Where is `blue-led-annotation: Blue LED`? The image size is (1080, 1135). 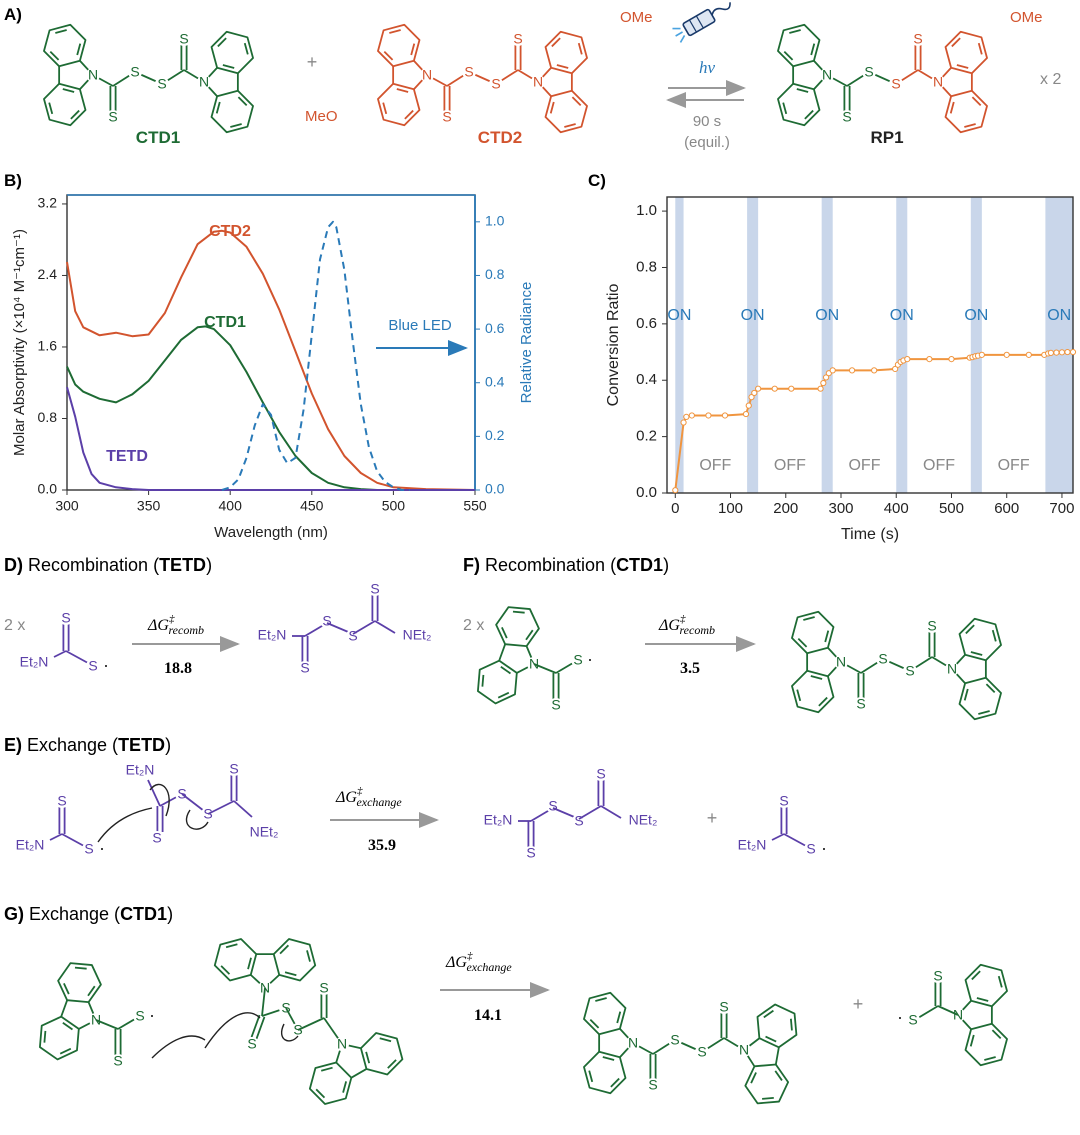
blue-led-annotation: Blue LED is located at coordinates (420, 325).